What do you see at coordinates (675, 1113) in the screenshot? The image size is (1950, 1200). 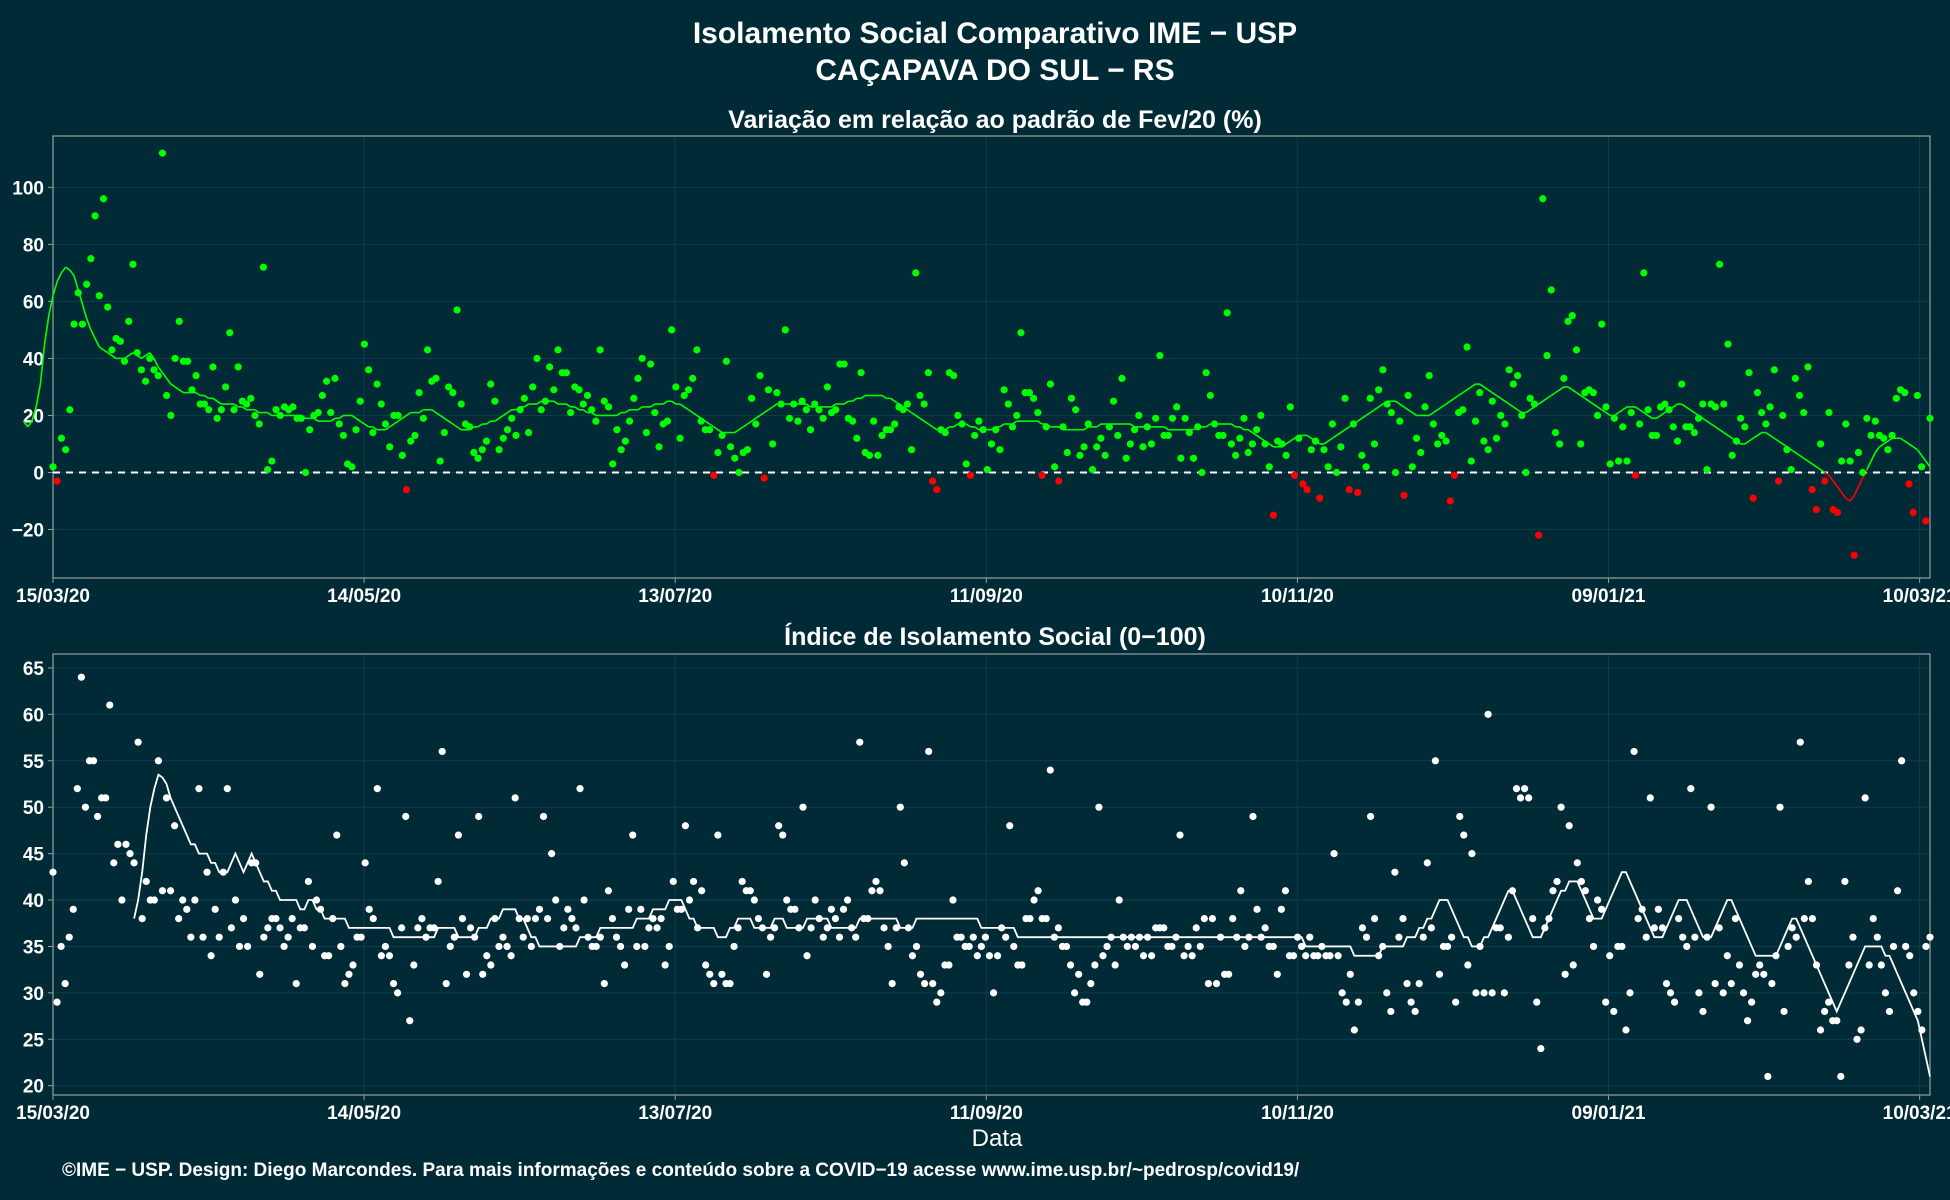 I see `index-x-tick-label: 13/07/20` at bounding box center [675, 1113].